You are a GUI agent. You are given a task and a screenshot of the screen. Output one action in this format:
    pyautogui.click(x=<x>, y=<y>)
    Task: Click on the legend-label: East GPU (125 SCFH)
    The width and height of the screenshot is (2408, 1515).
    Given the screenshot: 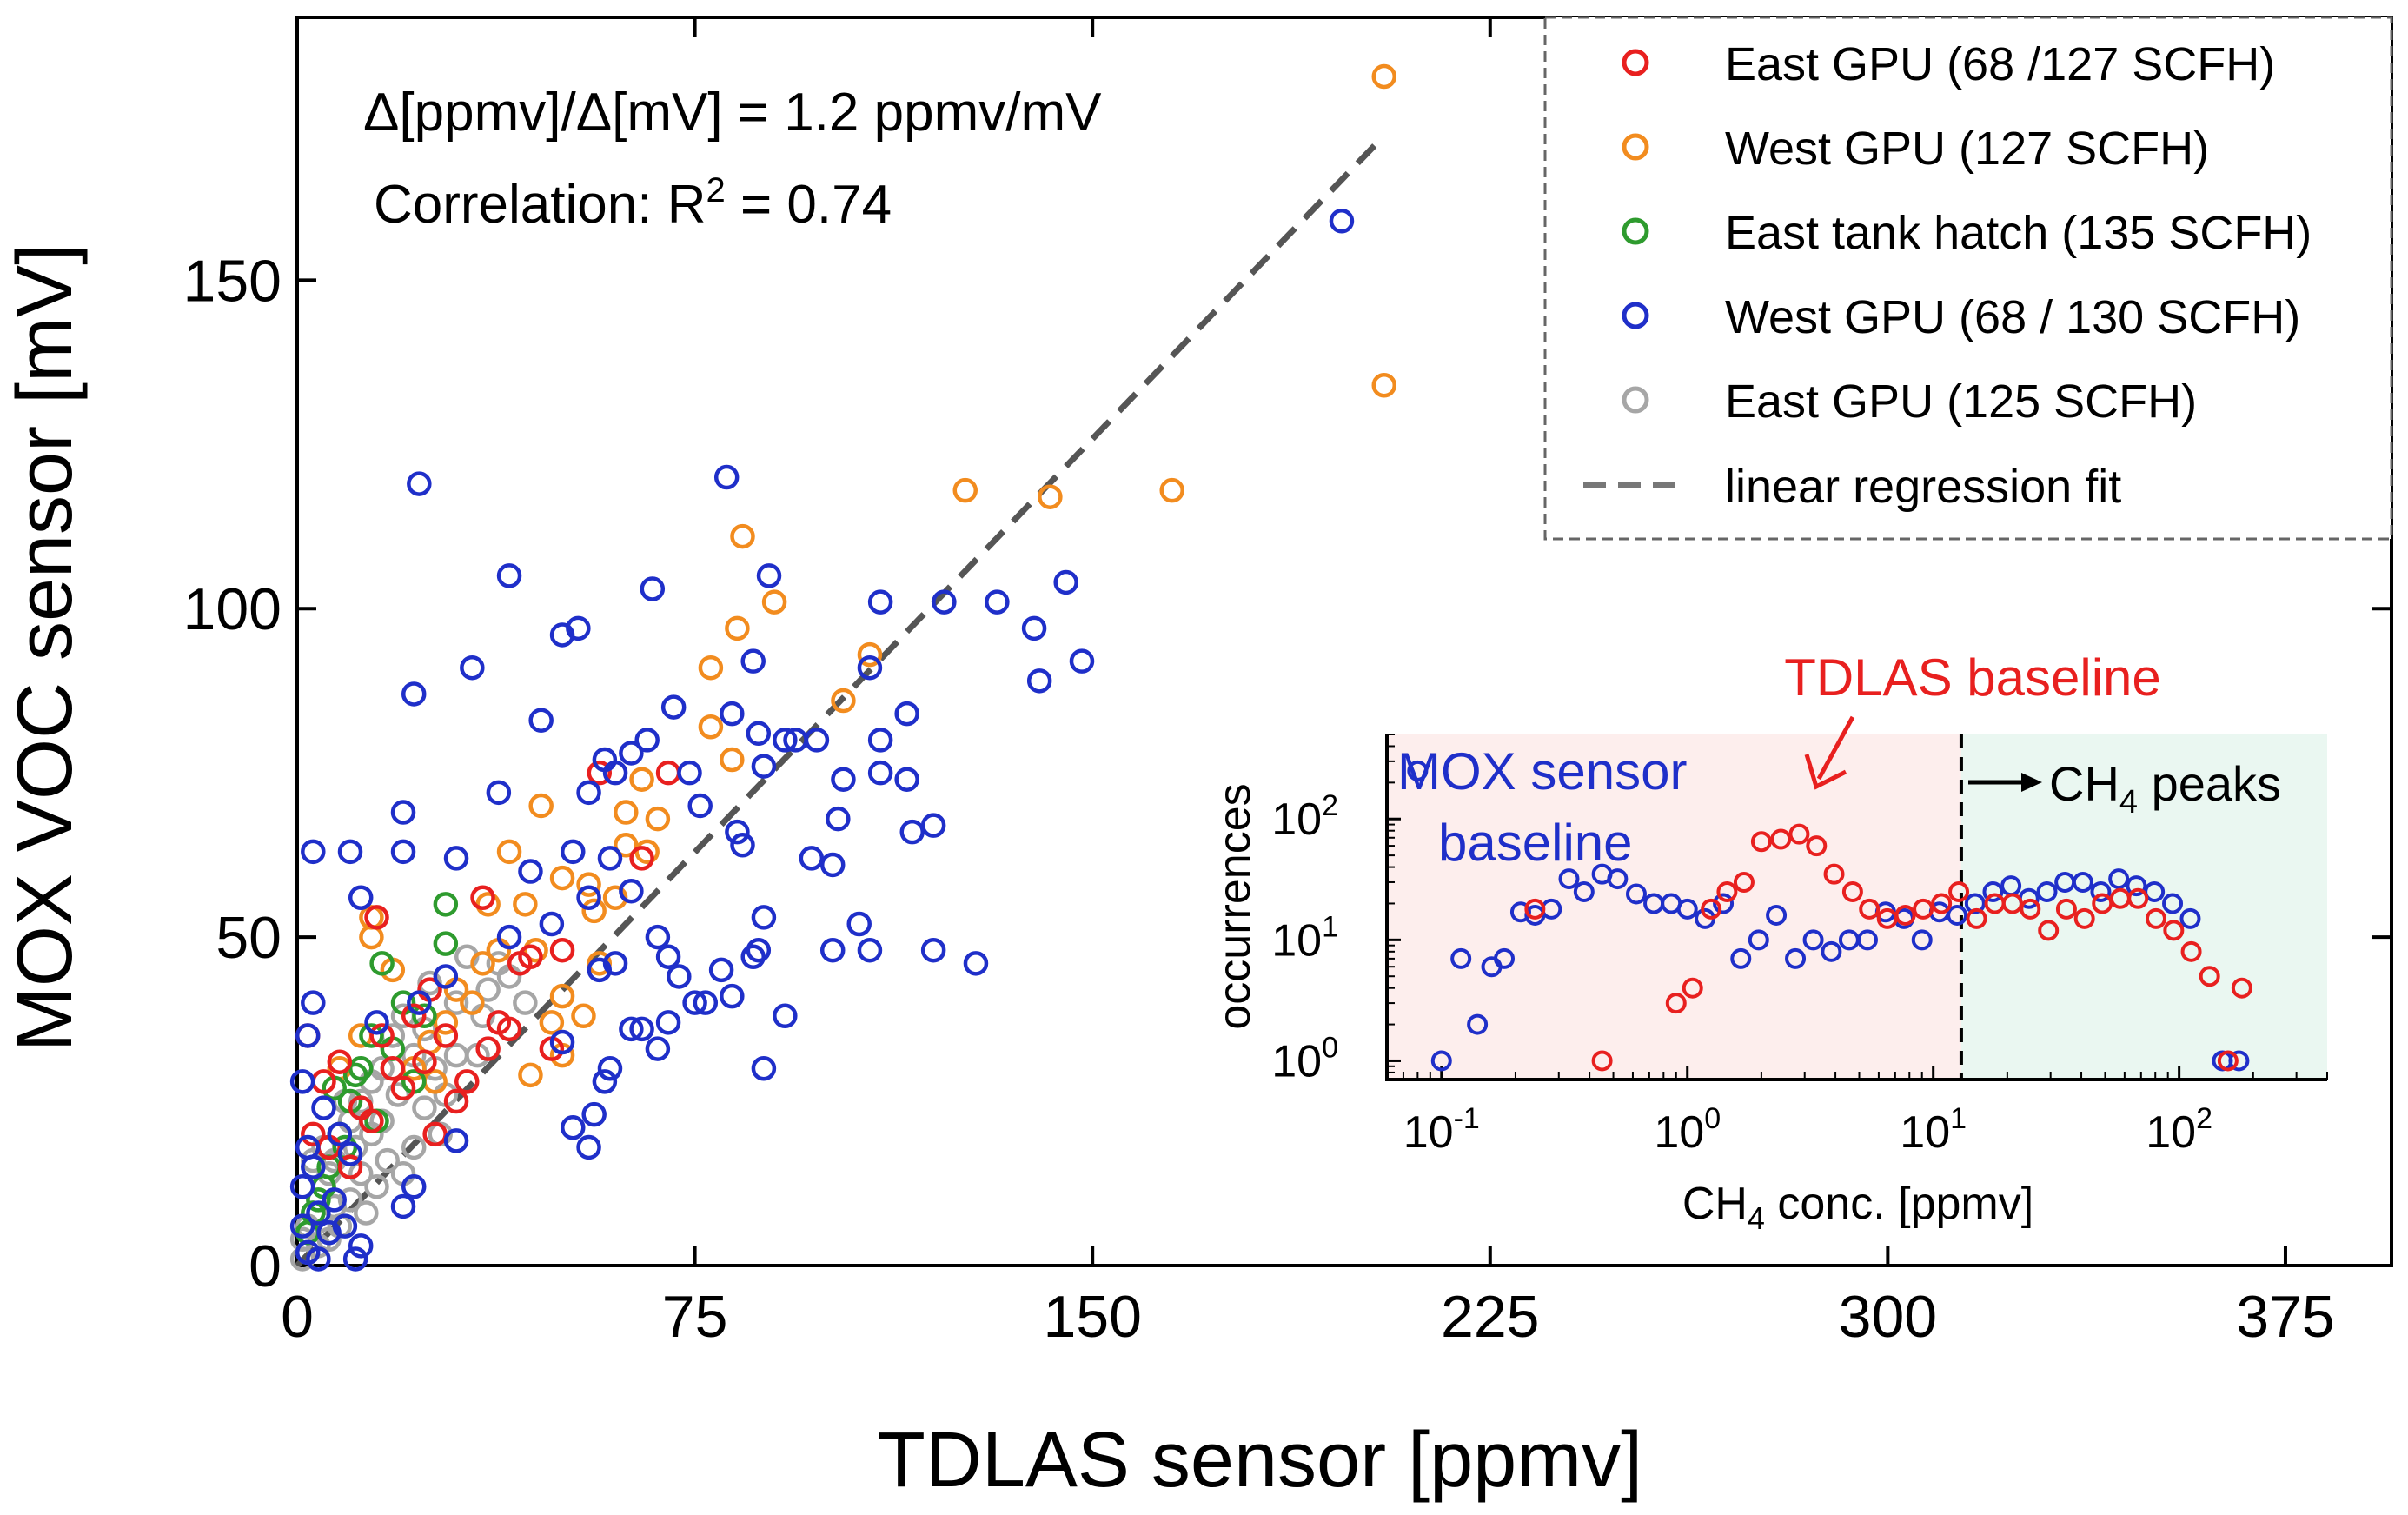 What is the action you would take?
    pyautogui.click(x=1961, y=401)
    